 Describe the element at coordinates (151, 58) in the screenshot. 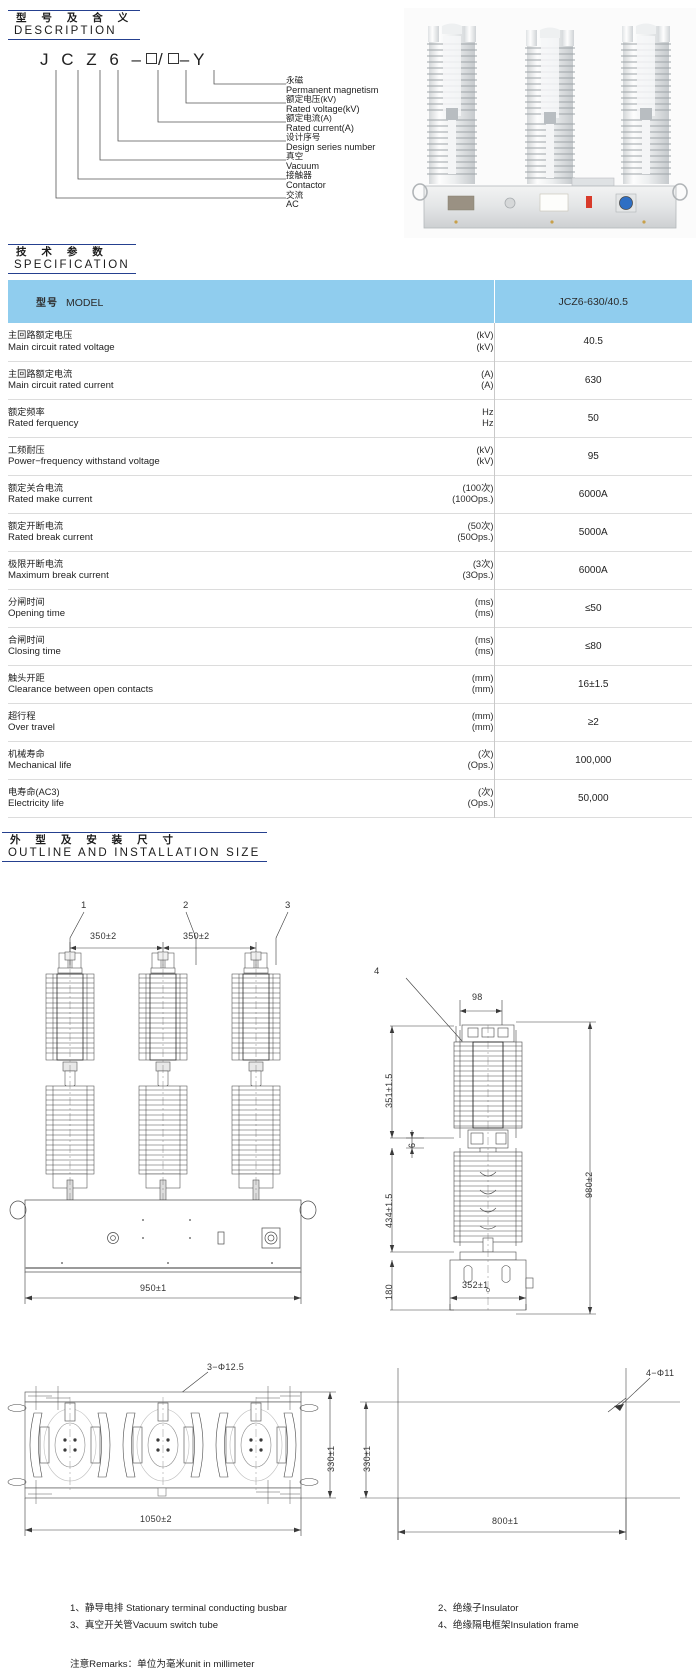

I see `placeholder-box-current` at that location.